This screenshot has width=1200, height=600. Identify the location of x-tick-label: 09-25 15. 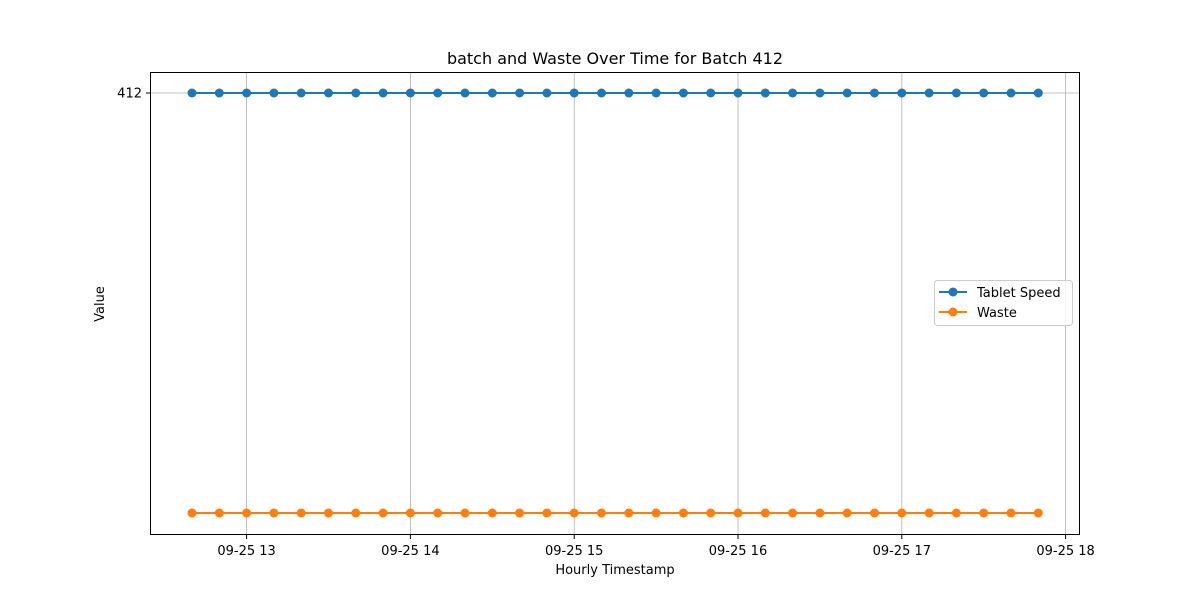
(574, 551).